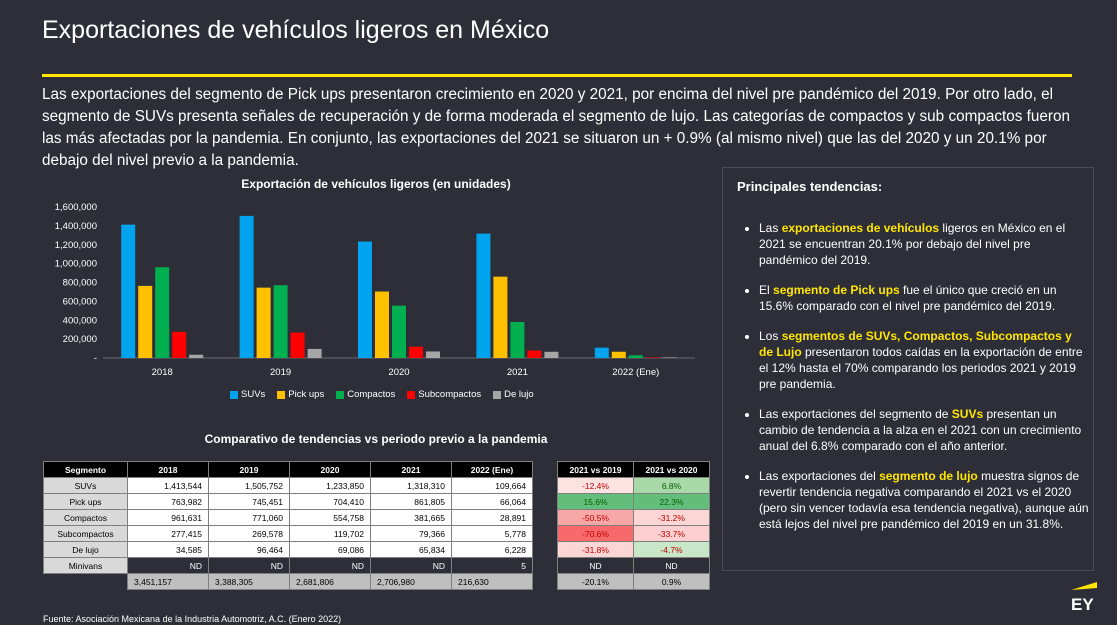 This screenshot has width=1117, height=625. Describe the element at coordinates (249, 517) in the screenshot. I see `value-cell: 771,060` at that location.